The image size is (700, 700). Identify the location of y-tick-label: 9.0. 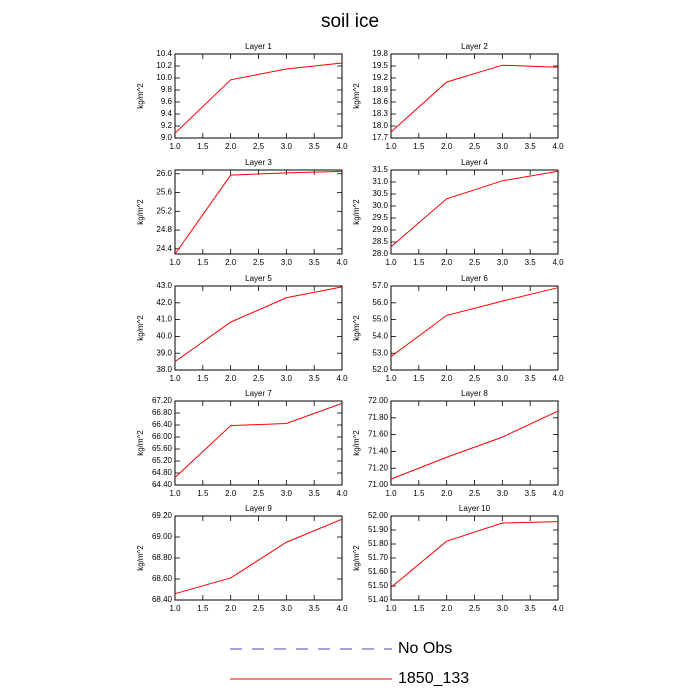
(167, 137).